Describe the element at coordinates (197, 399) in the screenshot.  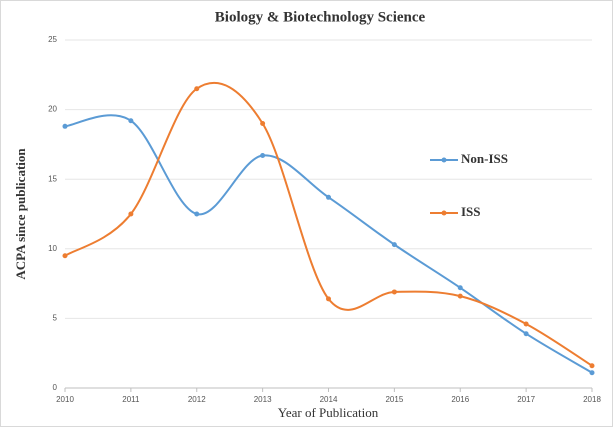
I see `x-tick-label: 2012` at that location.